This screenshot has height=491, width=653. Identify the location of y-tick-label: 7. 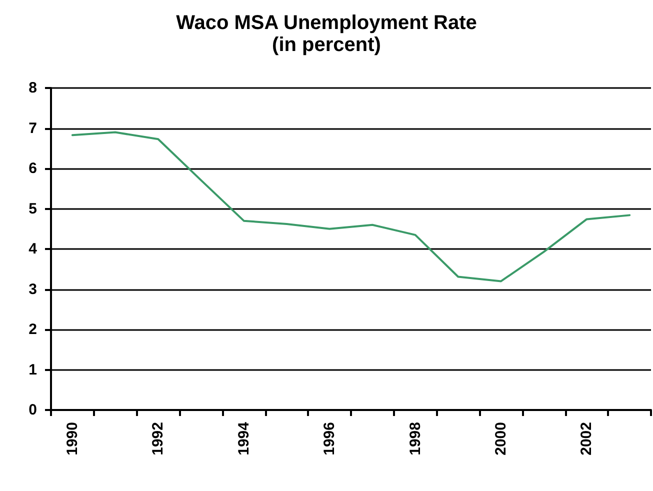
(32, 128).